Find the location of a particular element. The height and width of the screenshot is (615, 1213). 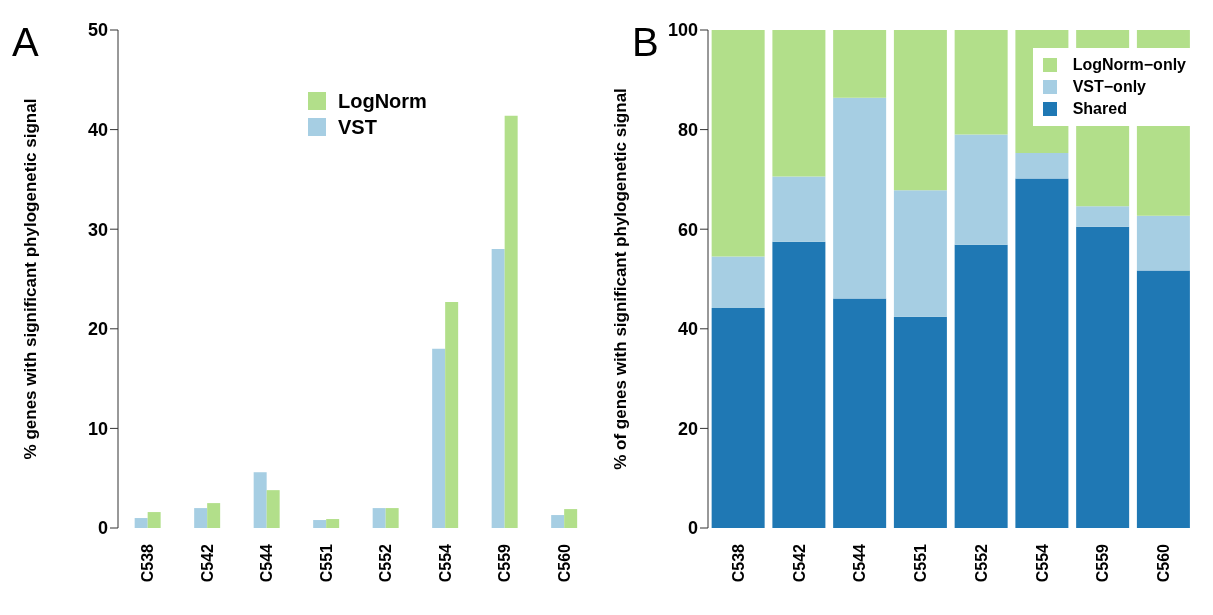

legend-label: VST is located at coordinates (357, 127).